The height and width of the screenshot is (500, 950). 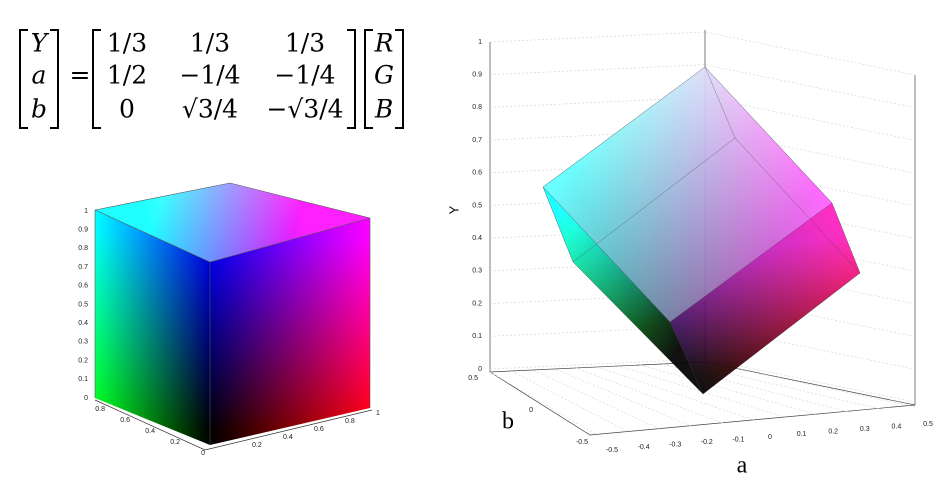 What do you see at coordinates (83, 304) in the screenshot?
I see `z-tick-label: 0.5` at bounding box center [83, 304].